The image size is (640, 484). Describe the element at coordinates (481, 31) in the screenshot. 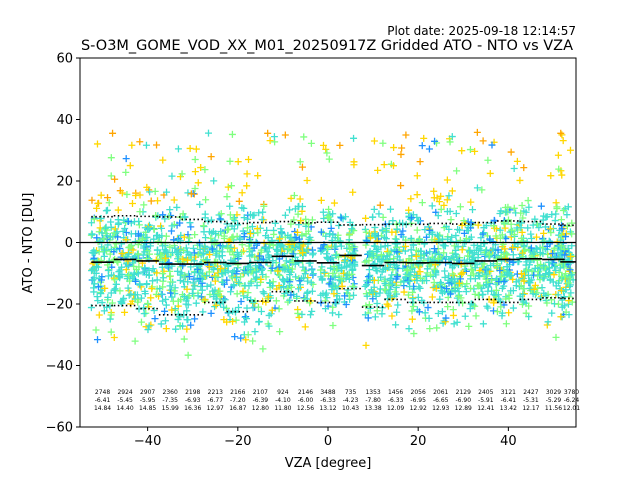

I see `plot-date-label: Plot date: 2025-09-18 12:14:57` at that location.